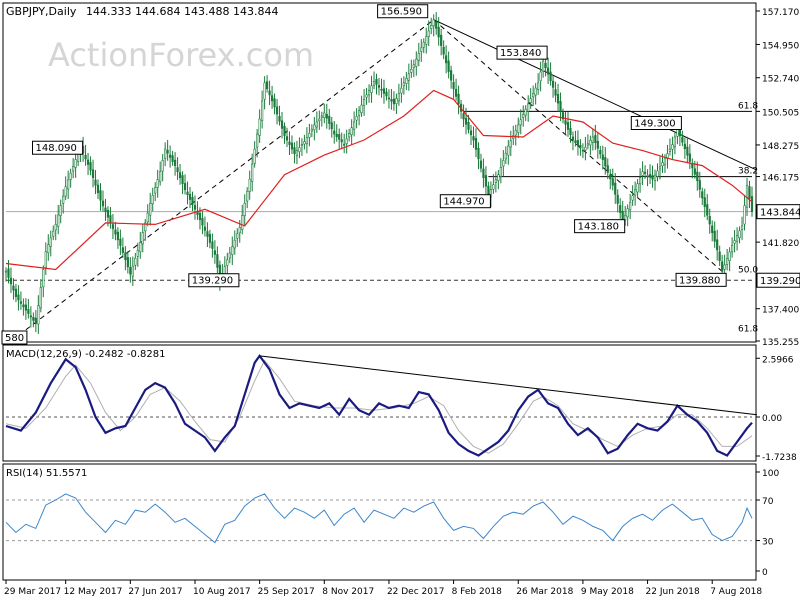 Image resolution: width=800 pixels, height=604 pixels. I want to click on date-axis-tick-label: 8 Nov 2017, so click(348, 592).